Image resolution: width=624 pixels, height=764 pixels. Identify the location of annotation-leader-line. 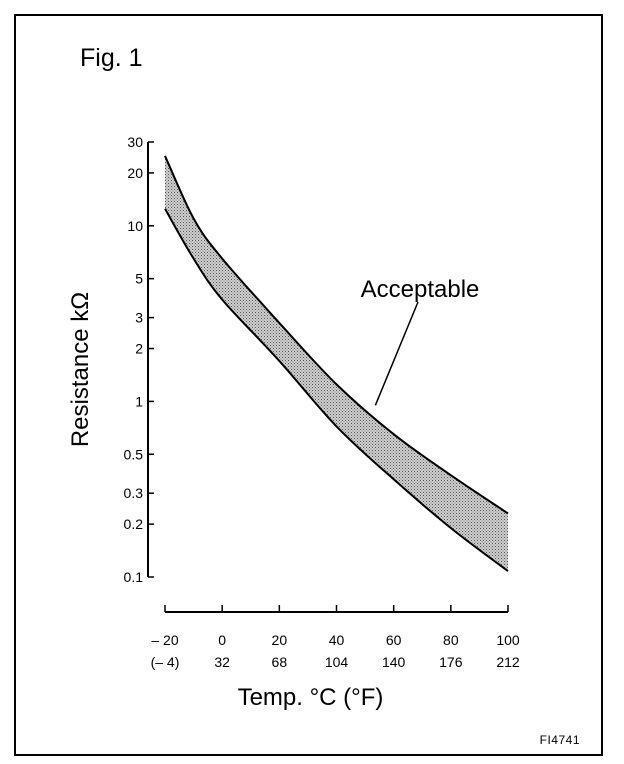
(396, 353).